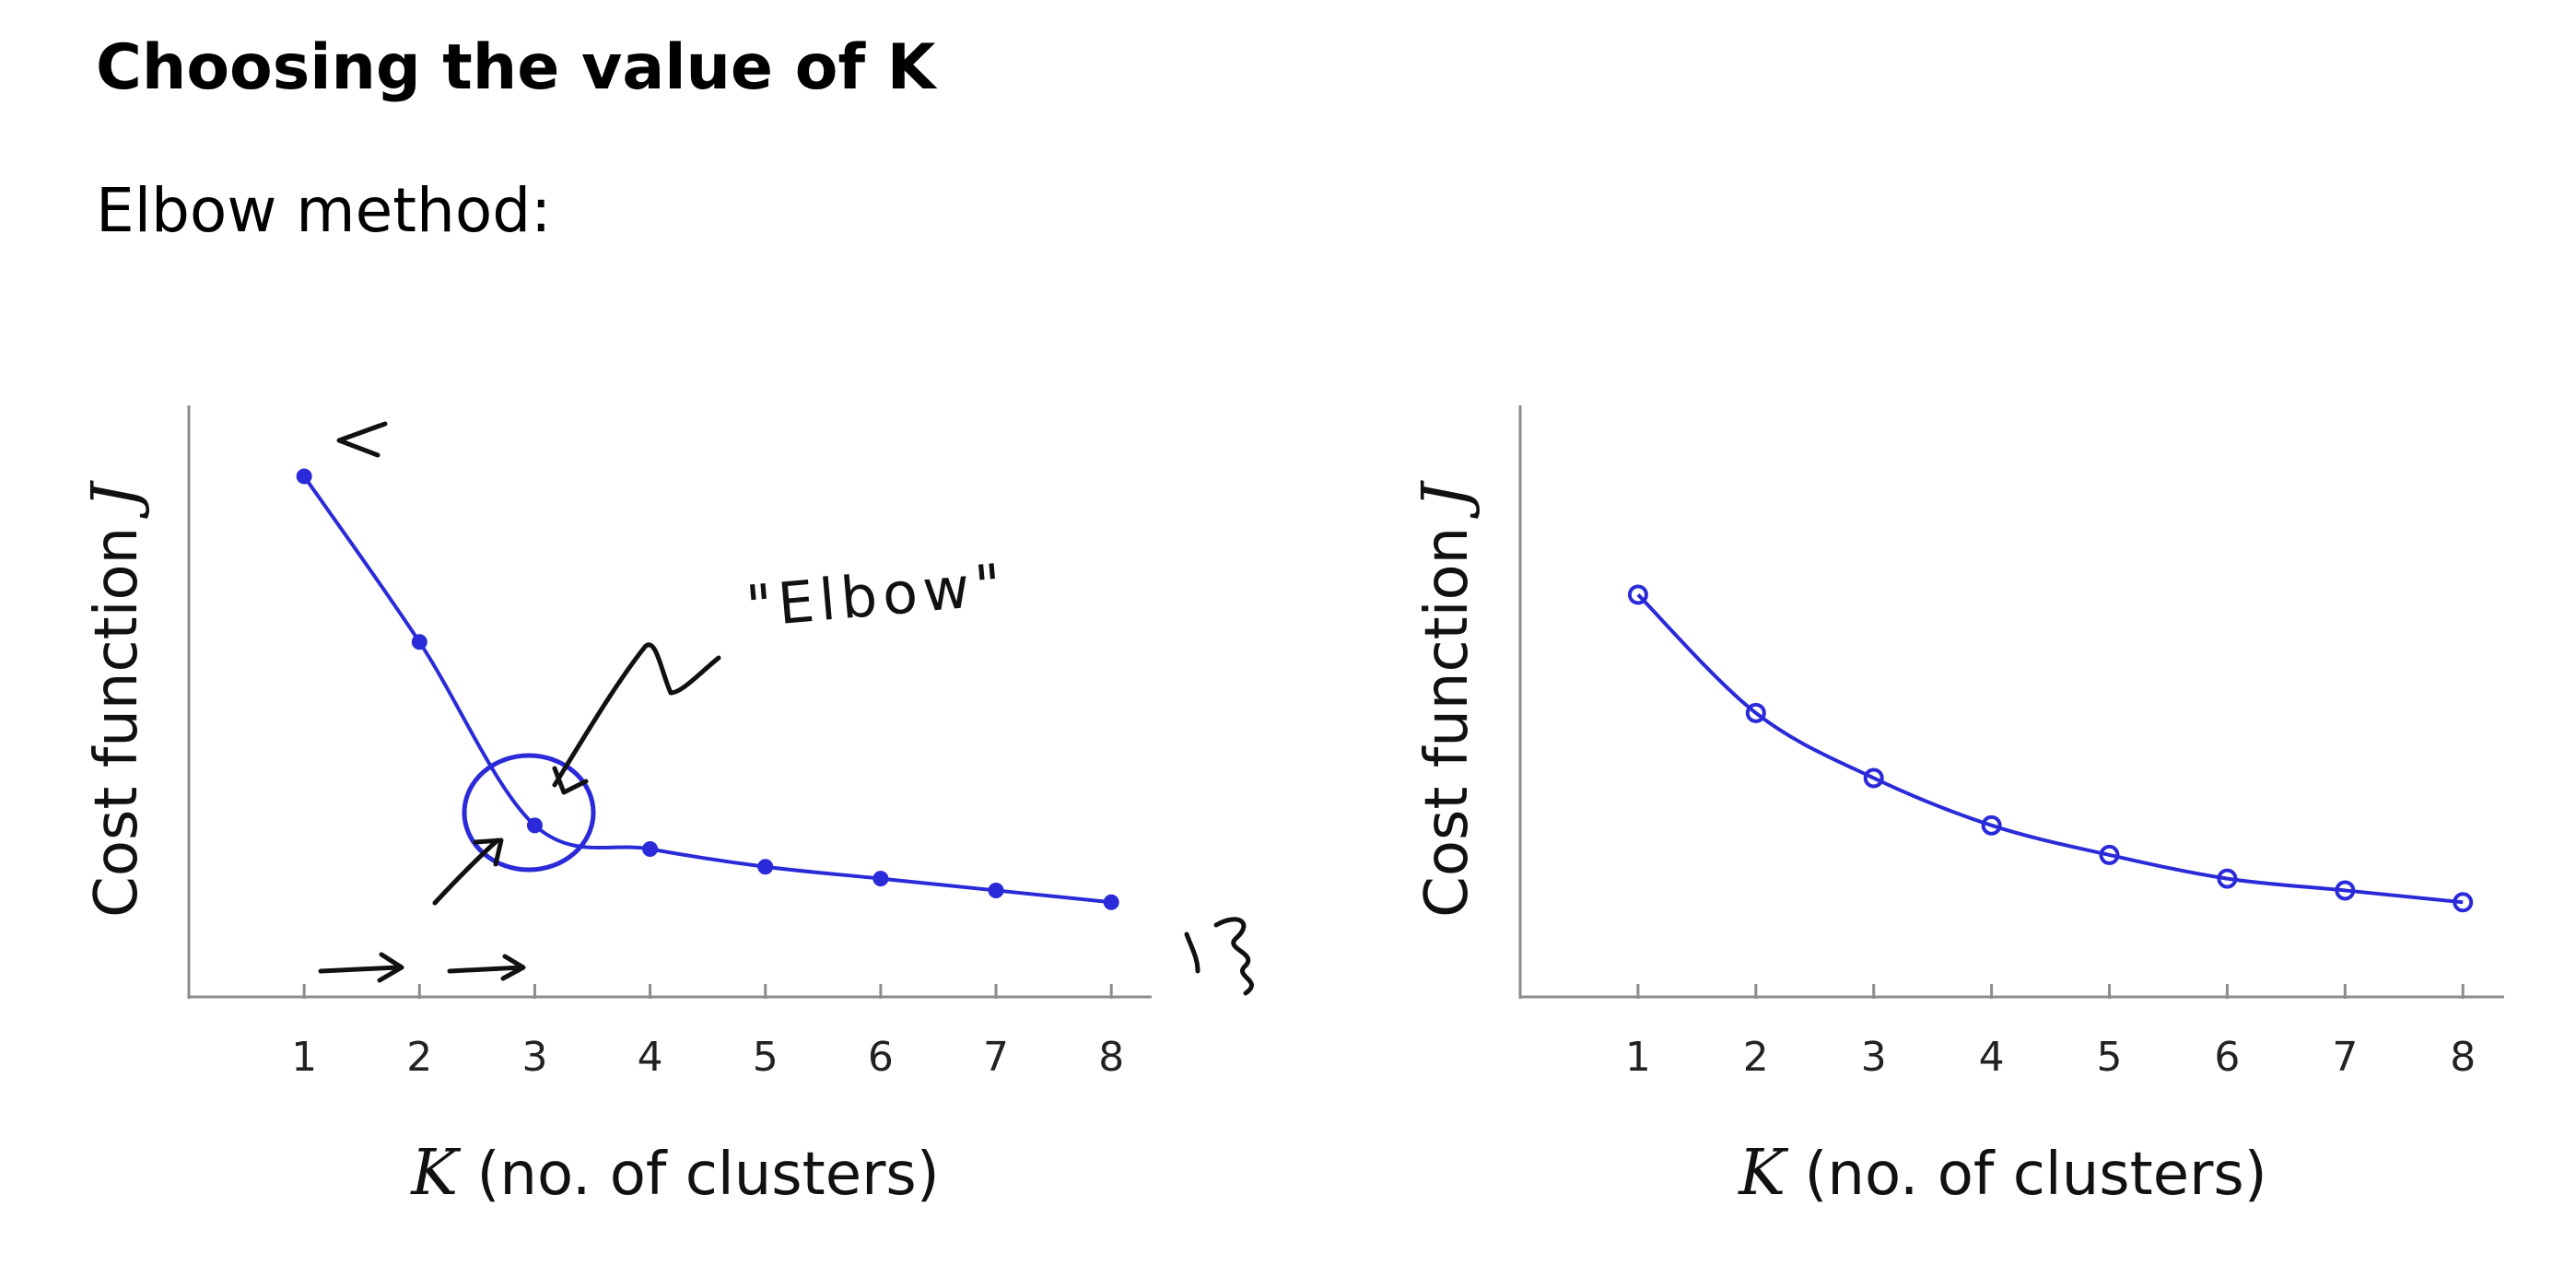  Describe the element at coordinates (766, 1058) in the screenshot. I see `chart-left-x-tick-label: 5` at that location.